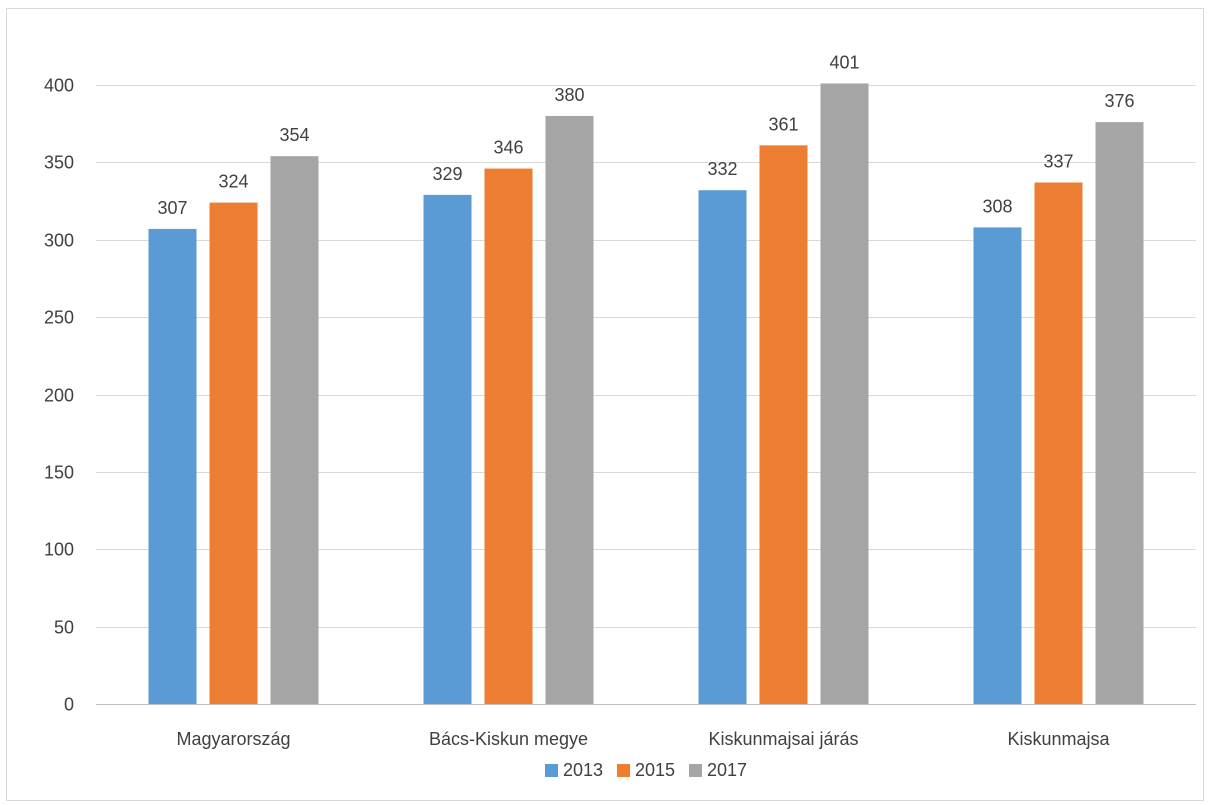 The width and height of the screenshot is (1208, 805). What do you see at coordinates (59, 550) in the screenshot?
I see `y-tick-label: 100` at bounding box center [59, 550].